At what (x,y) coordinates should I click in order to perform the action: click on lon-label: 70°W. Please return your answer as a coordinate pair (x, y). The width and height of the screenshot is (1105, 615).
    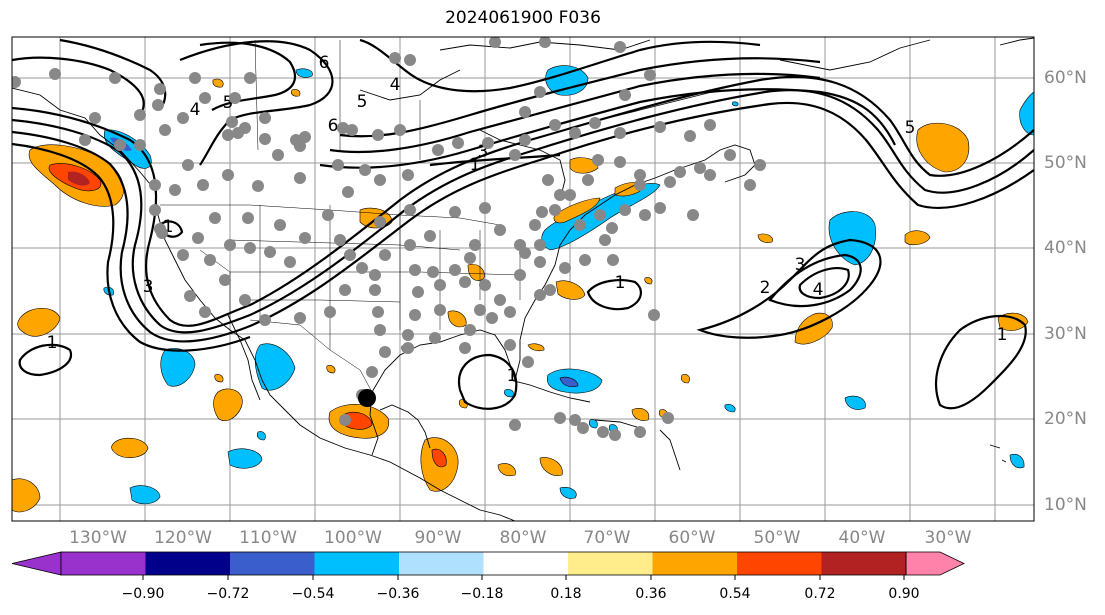
    Looking at the image, I should click on (607, 538).